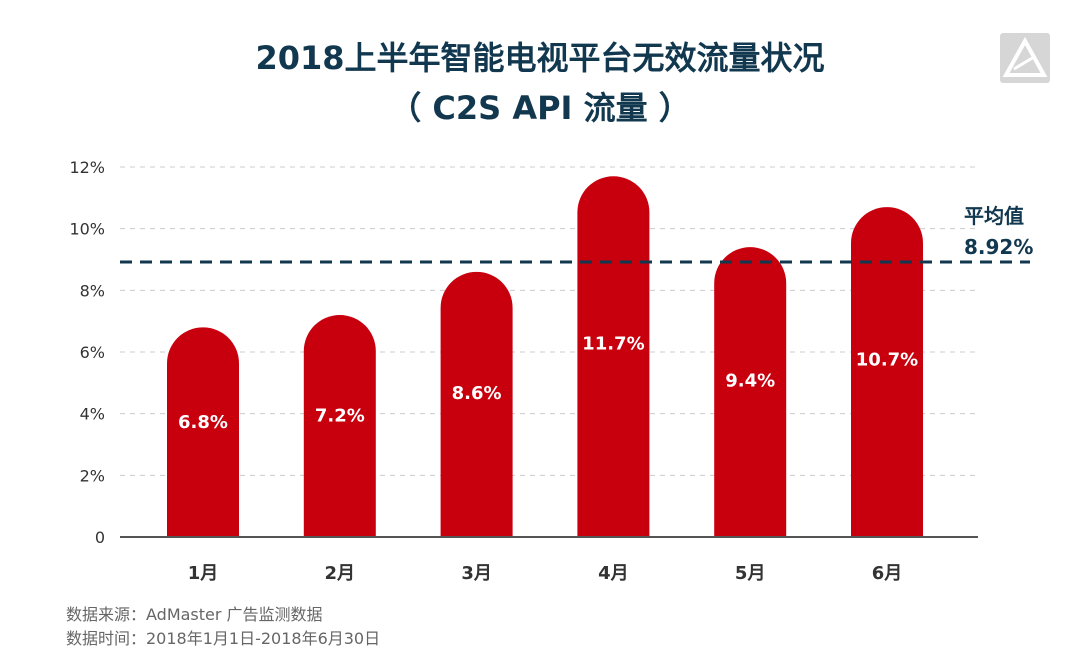  Describe the element at coordinates (998, 247) in the screenshot. I see `average-value: 8.92%` at that location.